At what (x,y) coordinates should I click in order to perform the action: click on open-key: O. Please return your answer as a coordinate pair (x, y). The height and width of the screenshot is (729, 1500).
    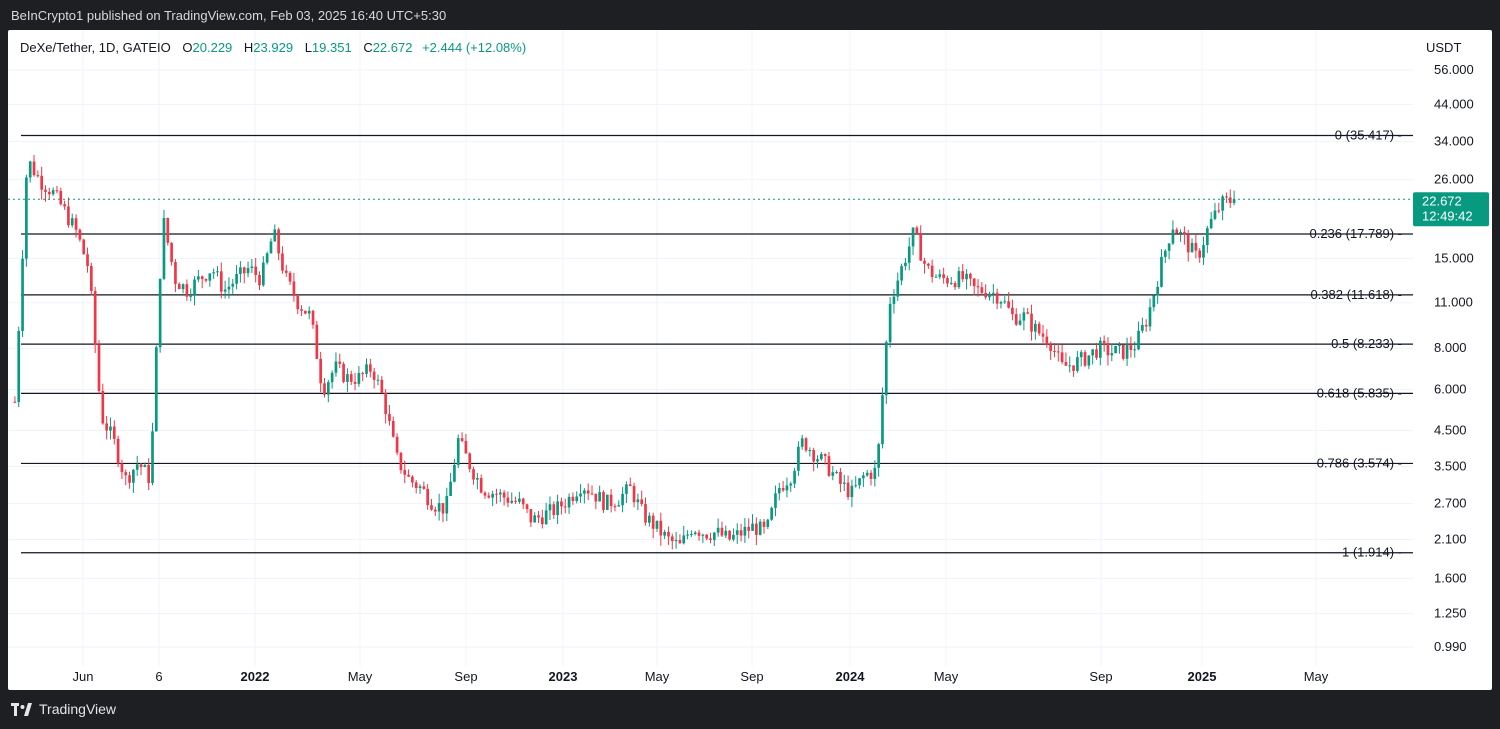
    Looking at the image, I should click on (187, 47).